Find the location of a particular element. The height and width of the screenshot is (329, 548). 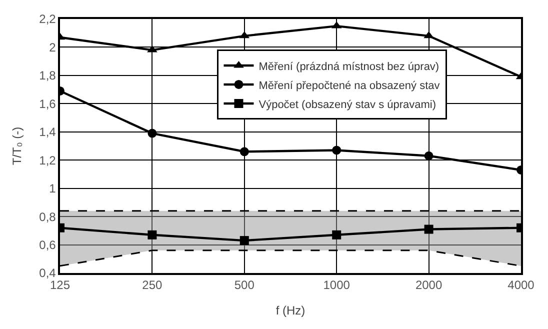

y-tick-label: 2,2 is located at coordinates (47, 19).